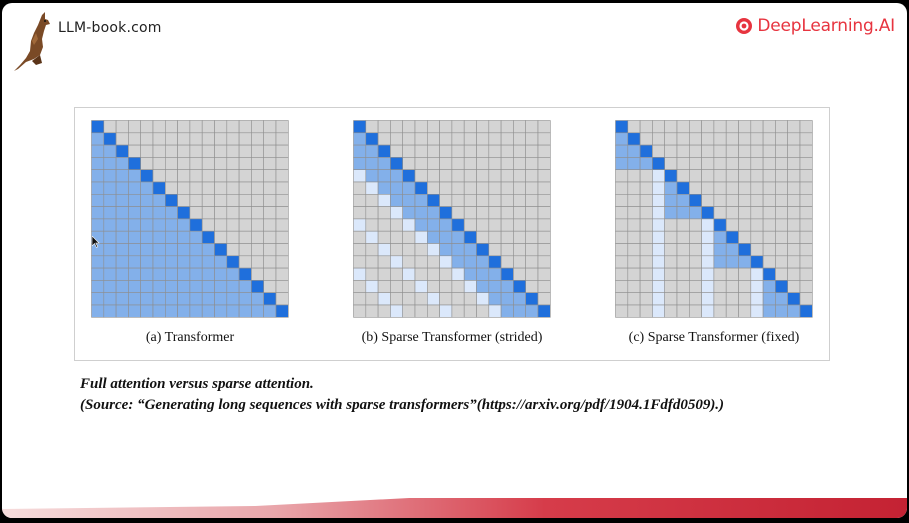  Describe the element at coordinates (87, 42) in the screenshot. I see `llm-book-brand: LLM-book.com` at that location.